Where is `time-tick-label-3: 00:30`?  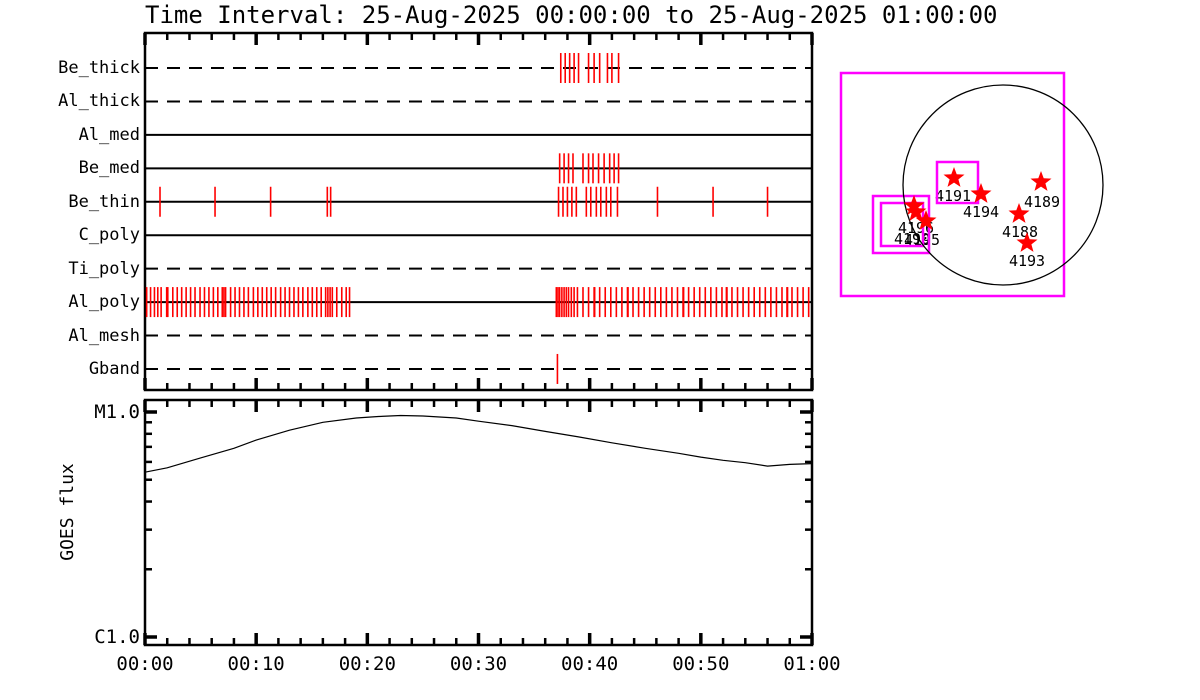 time-tick-label-3: 00:30 is located at coordinates (478, 664).